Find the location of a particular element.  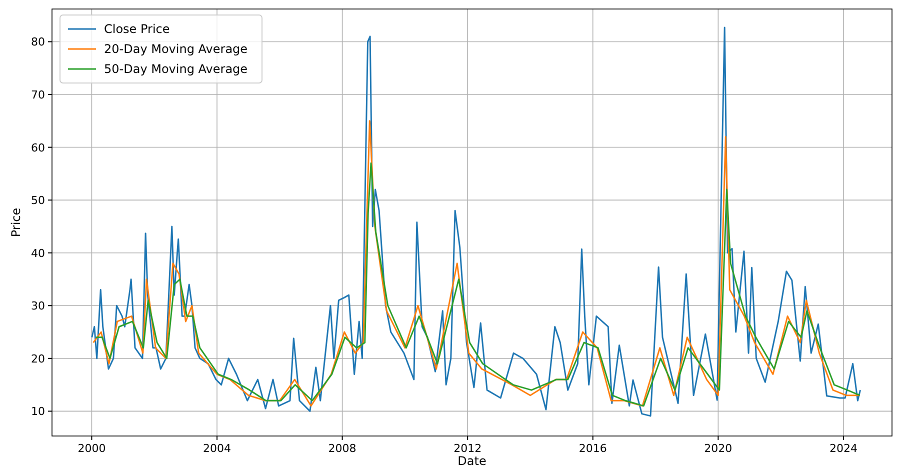

x-tick-label: 2020 is located at coordinates (718, 448).